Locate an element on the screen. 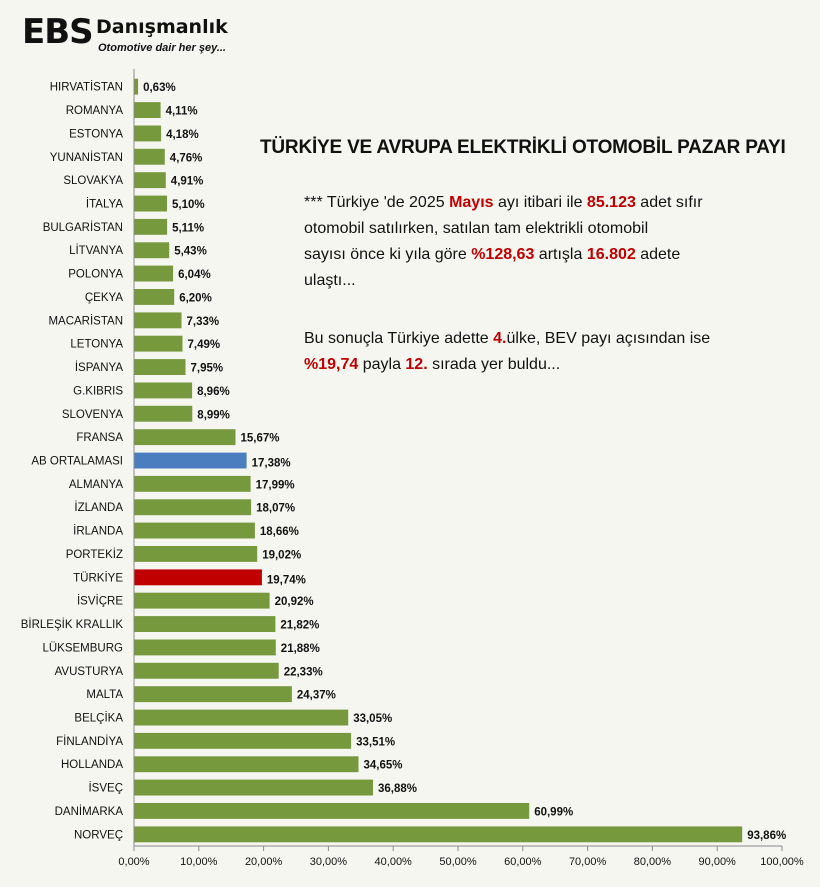 This screenshot has height=887, width=820. category-label: PORTEKİZ is located at coordinates (94, 554).